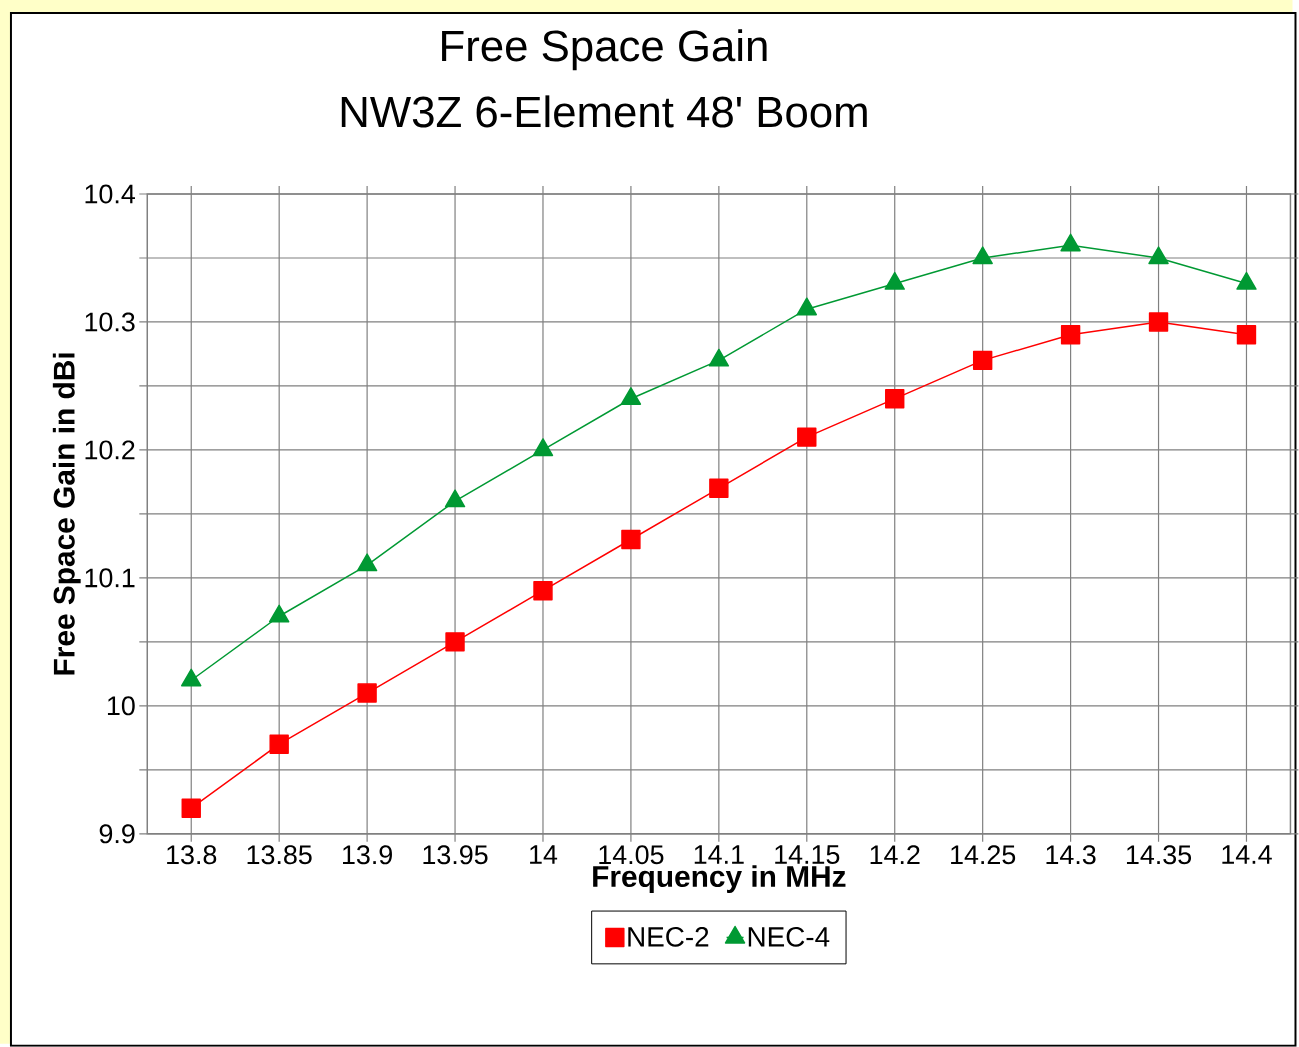  Describe the element at coordinates (604, 111) in the screenshot. I see `chart-subtitle: NW3Z 6-Element 48' Boom` at that location.